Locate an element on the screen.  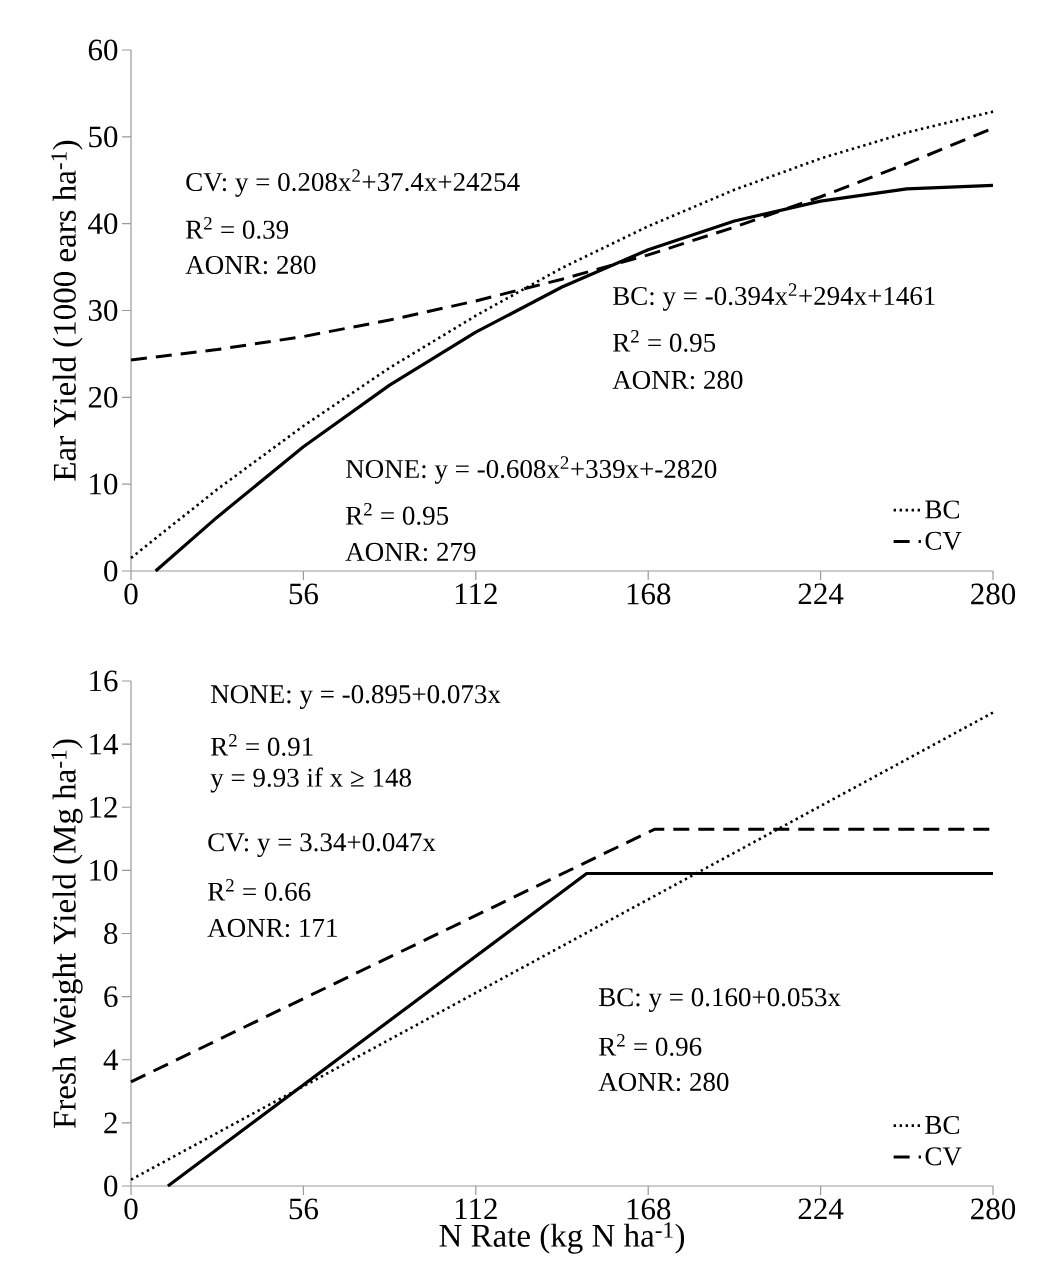
annotation: BC: y = 0.160+0.053x is located at coordinates (719, 1000).